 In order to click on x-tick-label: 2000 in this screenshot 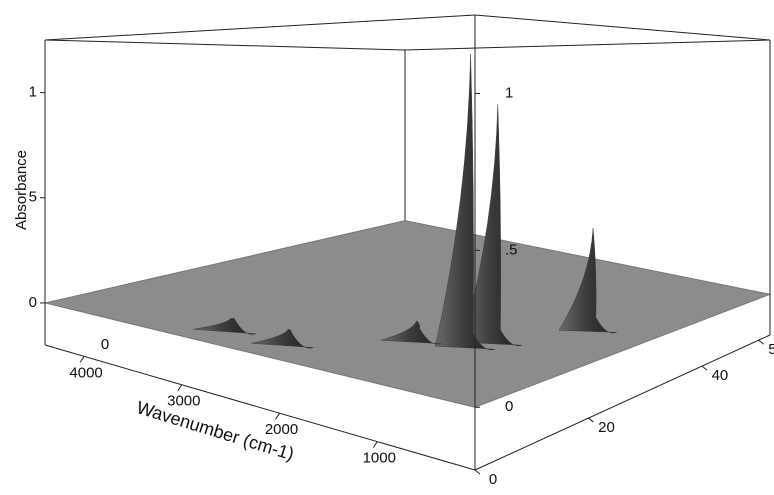, I will do `click(281, 429)`.